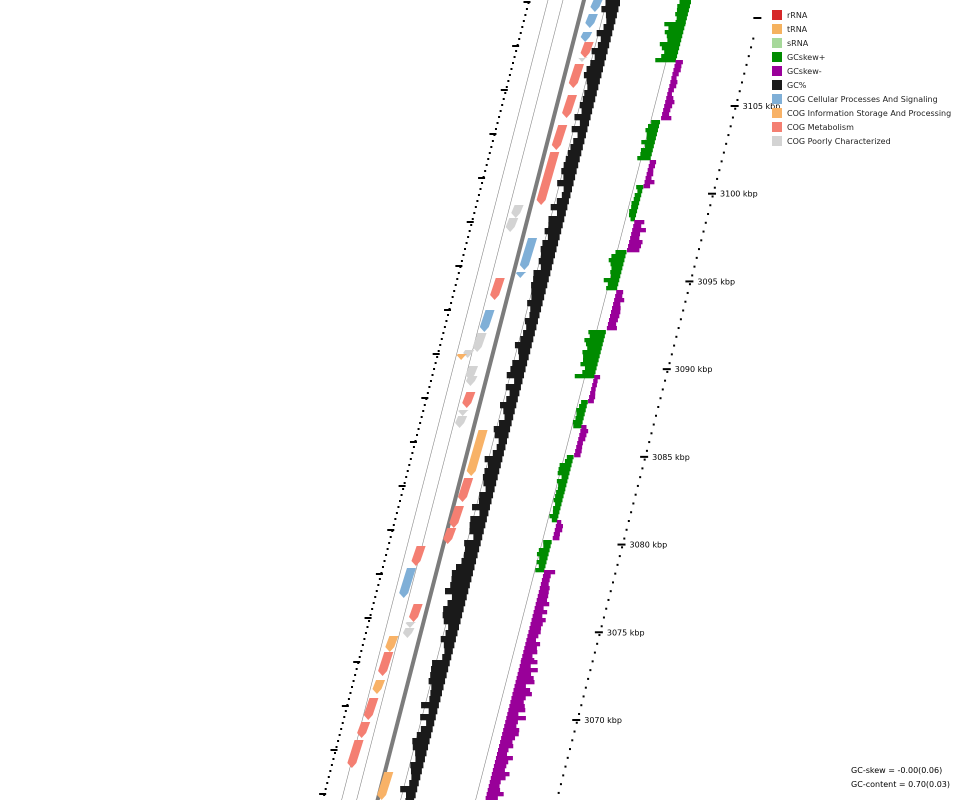 The image size is (960, 800). I want to click on legend-label: COG Metabolism, so click(820, 127).